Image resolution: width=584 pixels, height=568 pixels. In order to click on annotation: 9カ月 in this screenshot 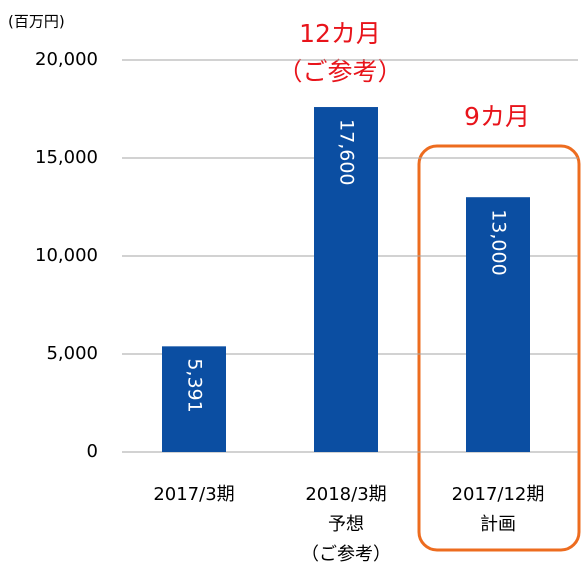, I will do `click(497, 116)`.